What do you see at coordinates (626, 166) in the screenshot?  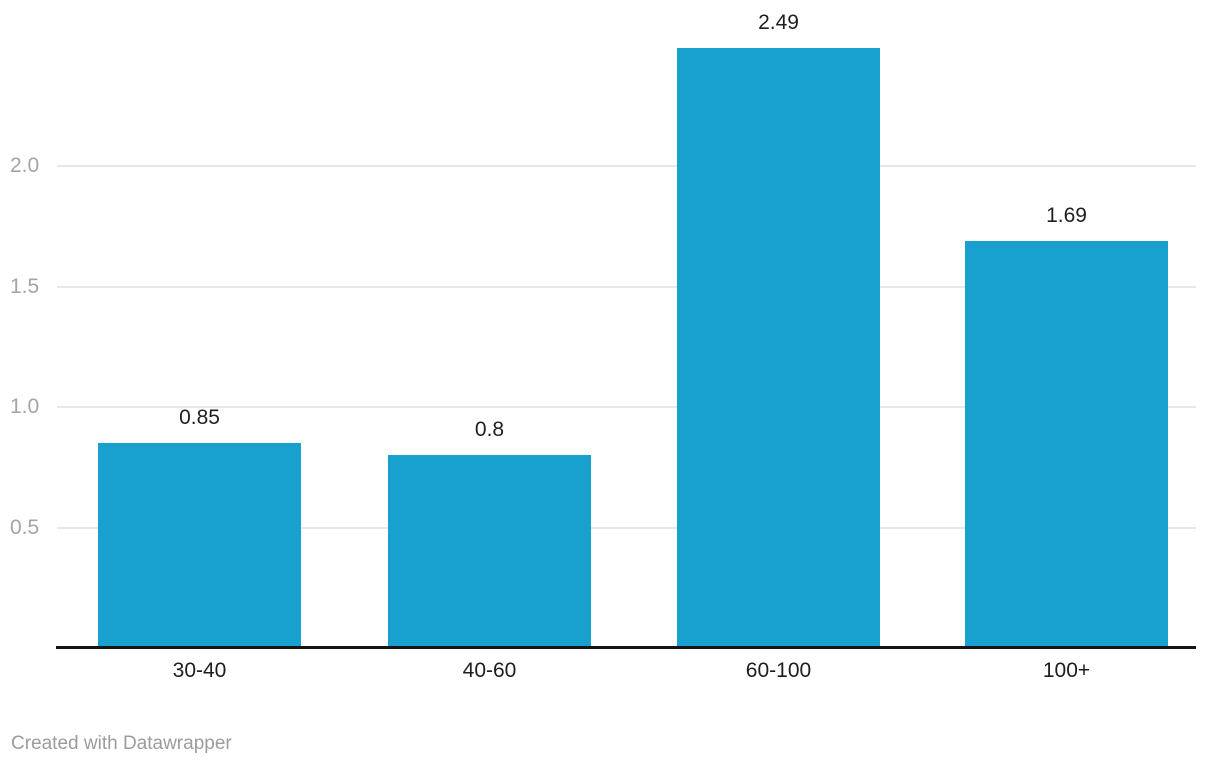 I see `gridline-y-2.0` at bounding box center [626, 166].